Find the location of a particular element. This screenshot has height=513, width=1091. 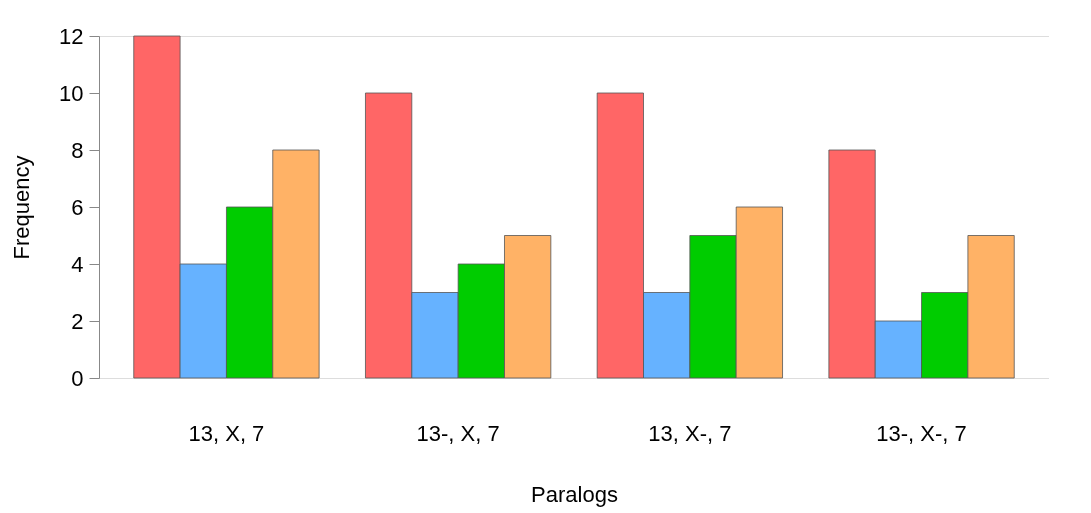

y-axis-title: Frequency is located at coordinates (22, 207).